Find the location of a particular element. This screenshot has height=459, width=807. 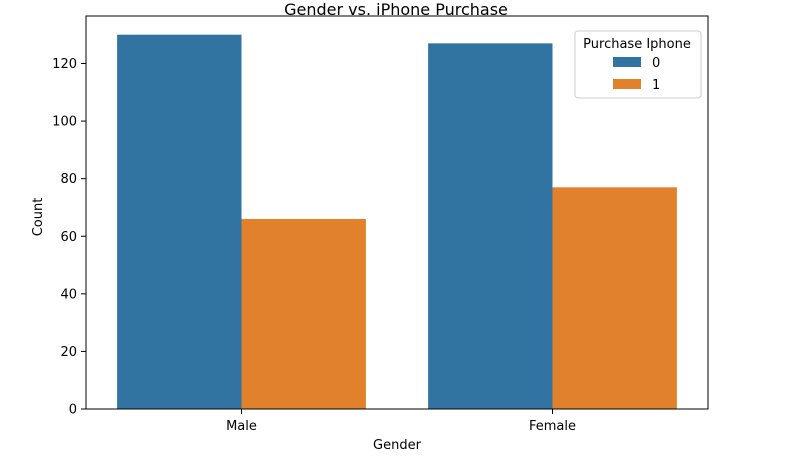

legend-label-0: 0 is located at coordinates (656, 63).